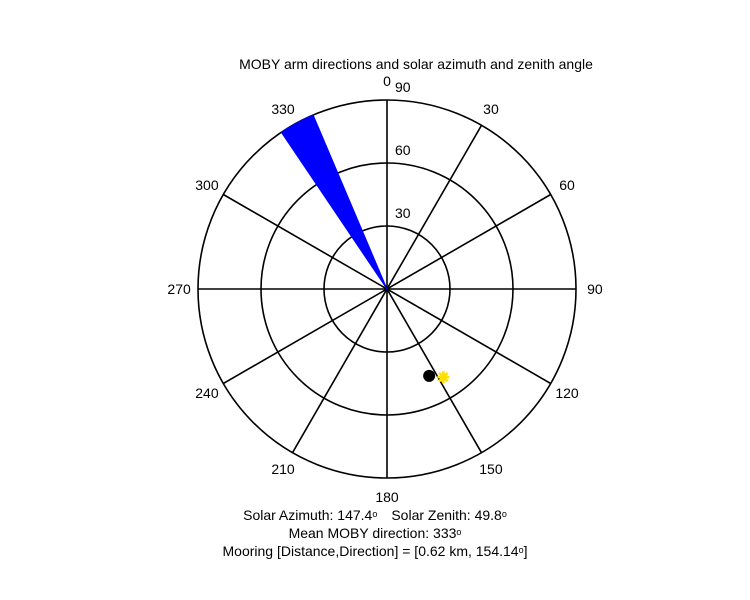 This screenshot has width=750, height=600. Describe the element at coordinates (525, 551) in the screenshot. I see `mooring-label-end: ]` at that location.